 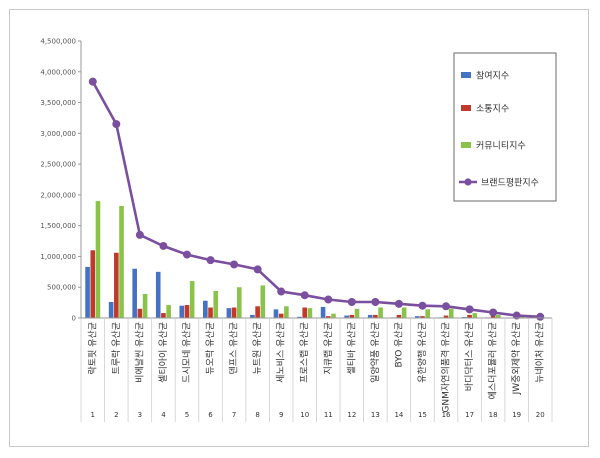 What do you see at coordinates (74, 319) in the screenshot?
I see `y-tick-label: 0` at bounding box center [74, 319].